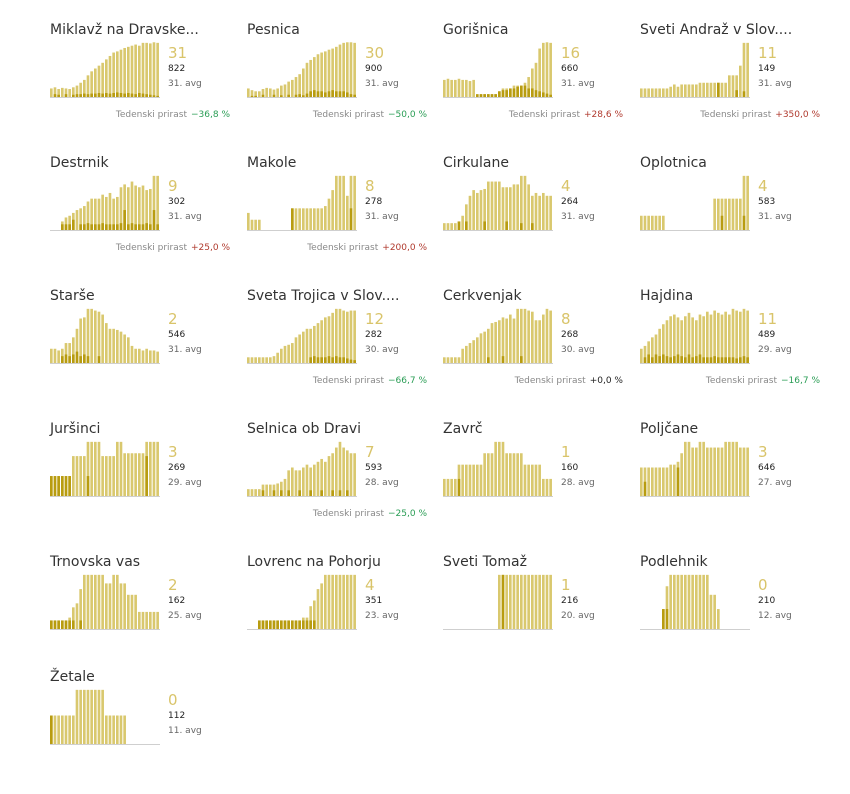 The width and height of the screenshot is (850, 794). I want to click on weekly-growth-label: Tedenski prirast, so click(348, 115).